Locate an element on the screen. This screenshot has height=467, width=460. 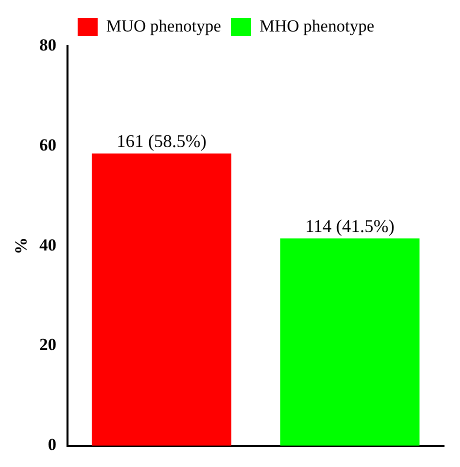
y-axis-title: % is located at coordinates (21, 245).